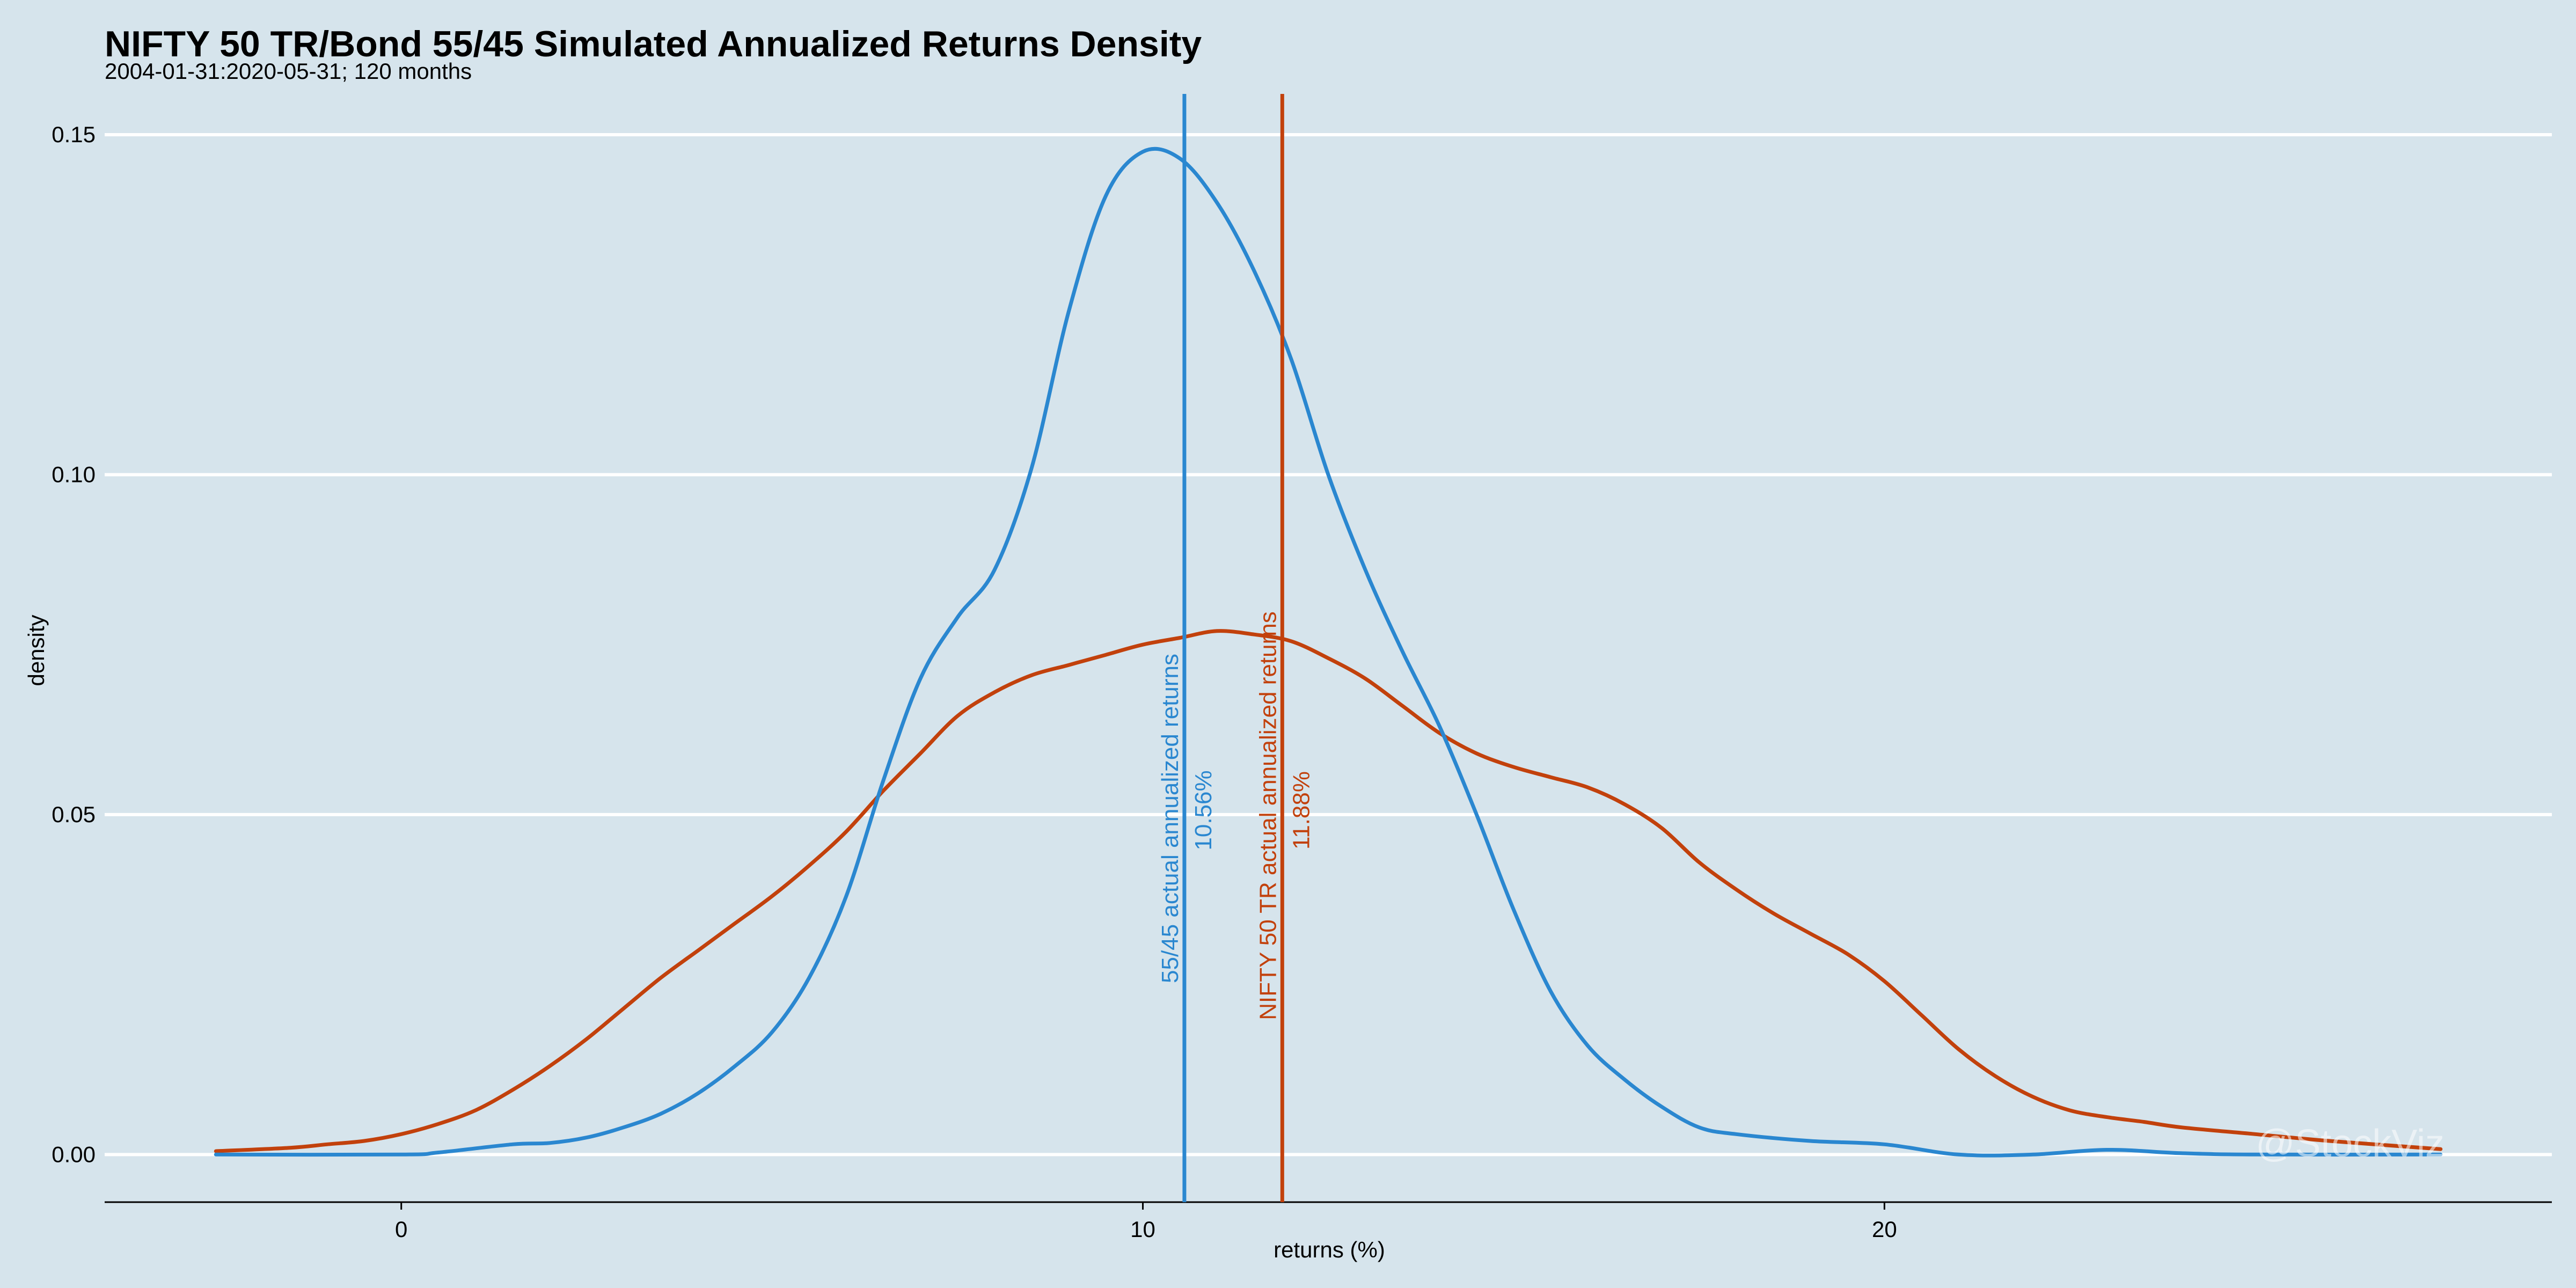  Describe the element at coordinates (288, 71) in the screenshot. I see `chart-subtitle: 2004-01-31:2020-05-31; 120 months` at that location.